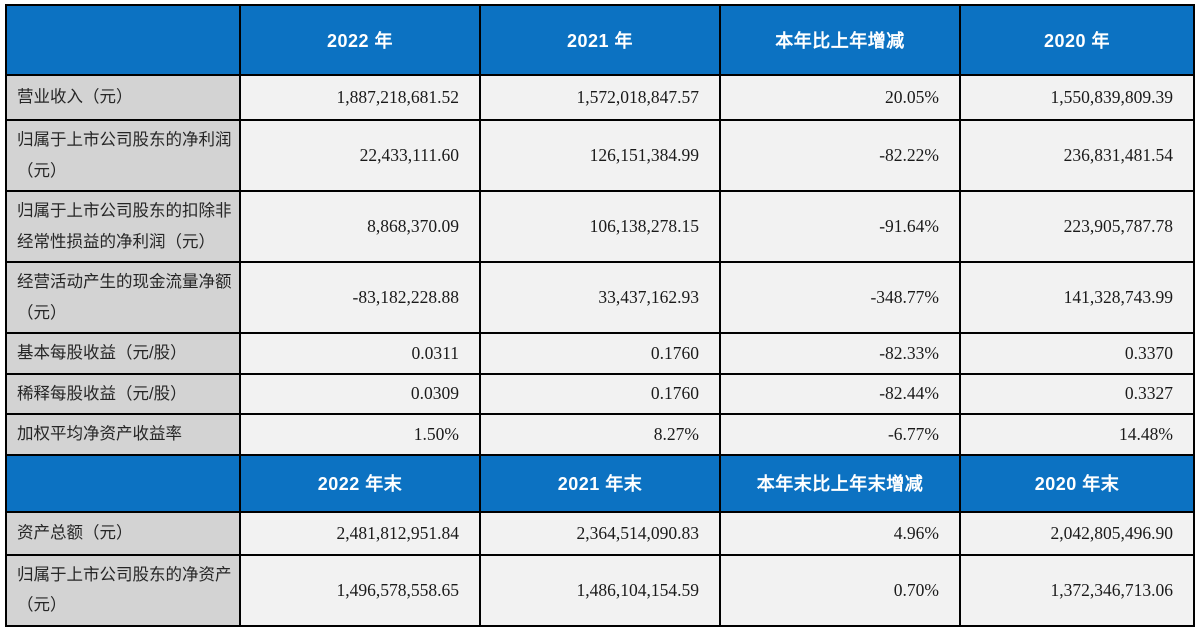 The image size is (1198, 631). What do you see at coordinates (1077, 97) in the screenshot?
I see `cell-value: 1,550,839,809.39` at bounding box center [1077, 97].